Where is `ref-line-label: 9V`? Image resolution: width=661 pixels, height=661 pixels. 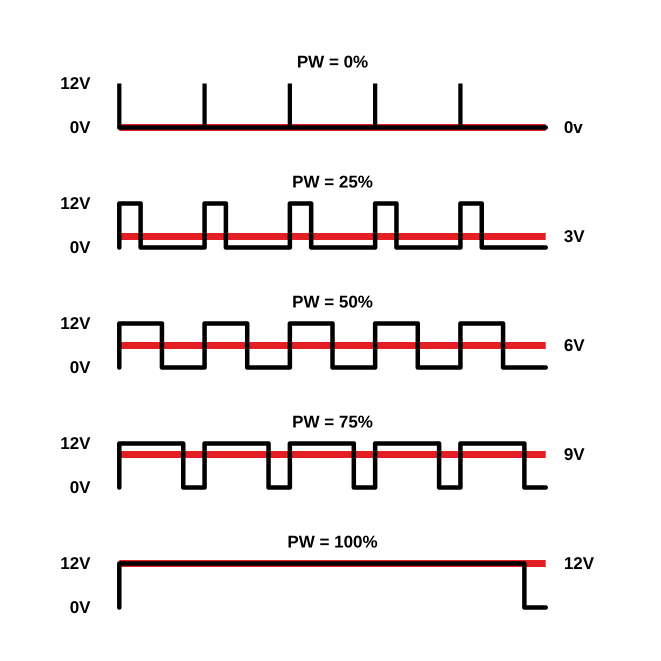
ref-line-label: 9V is located at coordinates (575, 454).